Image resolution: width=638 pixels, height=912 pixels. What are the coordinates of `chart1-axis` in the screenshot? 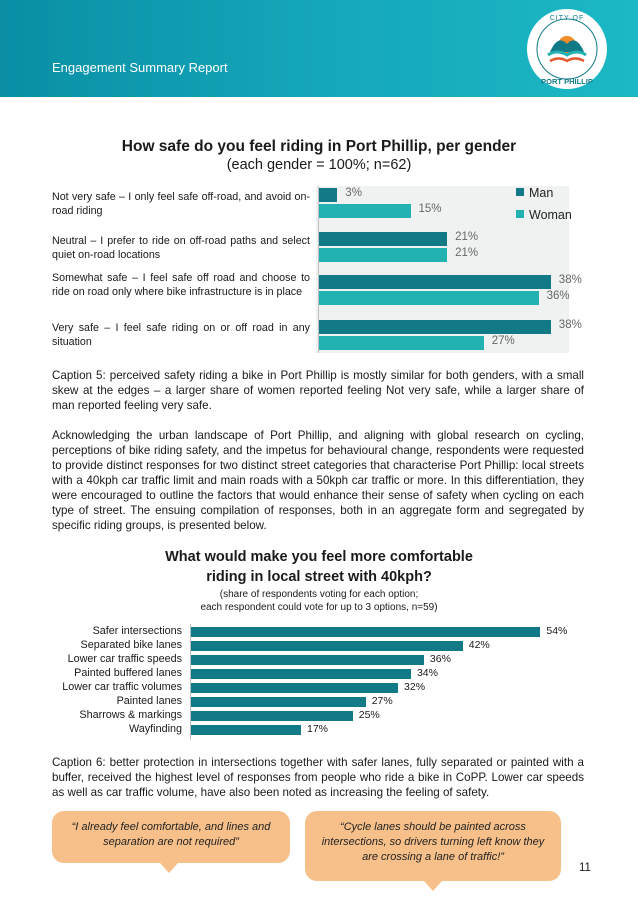 It's located at (318, 269).